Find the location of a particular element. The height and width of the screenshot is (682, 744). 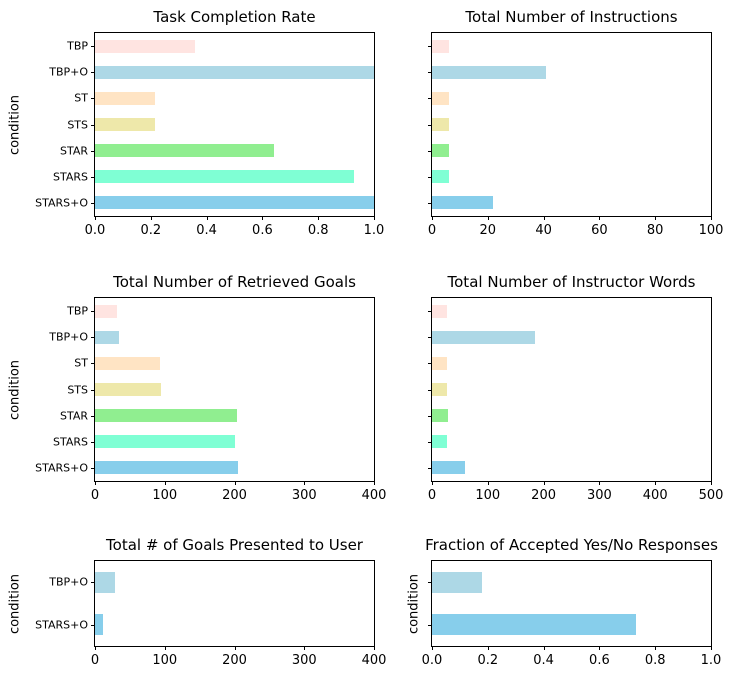

x-tick-label: 20 is located at coordinates (488, 230).